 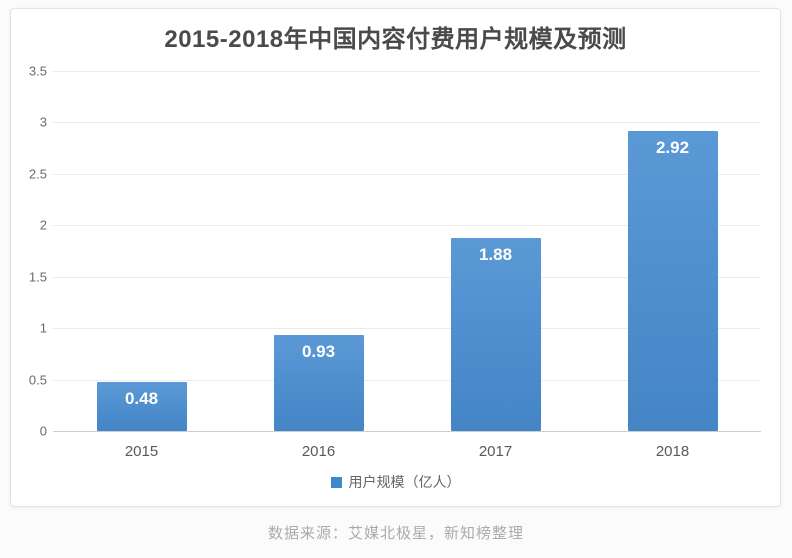 I want to click on y-tick-label: 2, so click(x=43, y=225).